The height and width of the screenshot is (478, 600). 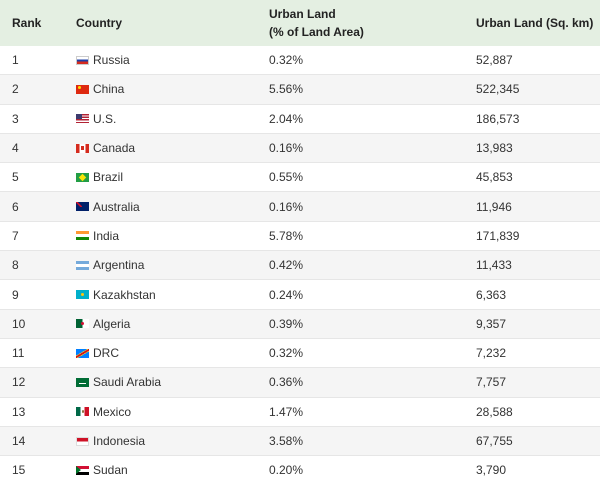 I want to click on urban-pct-cell: 2.04%, so click(x=286, y=118).